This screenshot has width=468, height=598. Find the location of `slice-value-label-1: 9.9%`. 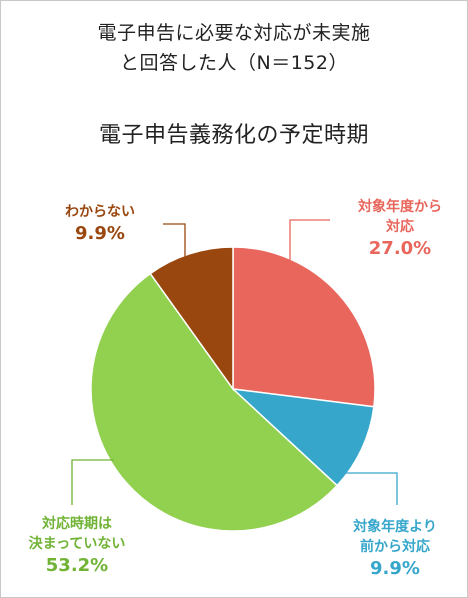

slice-value-label-1: 9.9% is located at coordinates (395, 568).